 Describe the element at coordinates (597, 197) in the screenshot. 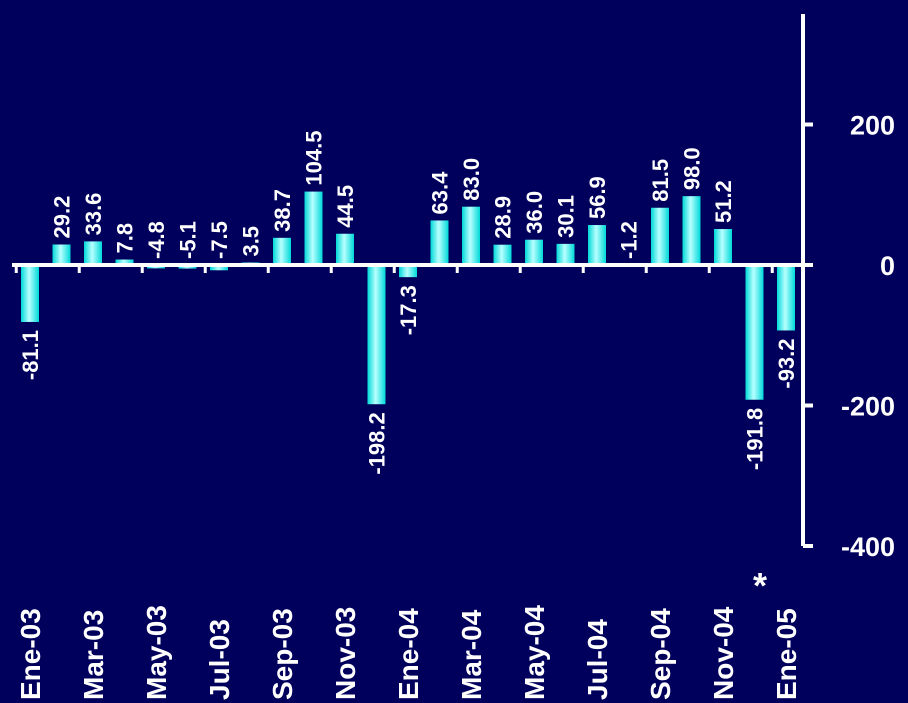

I see `data-label-Jul-04: 56.9` at that location.